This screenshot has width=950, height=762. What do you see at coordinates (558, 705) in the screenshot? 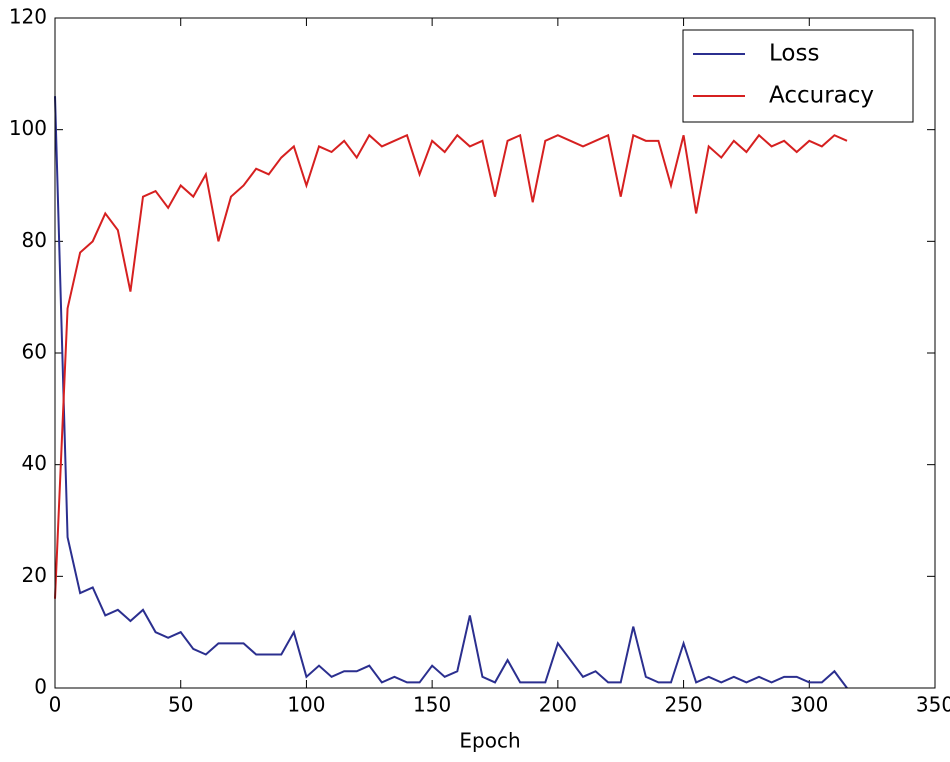
I see `x-tick-label: 200` at bounding box center [558, 705].